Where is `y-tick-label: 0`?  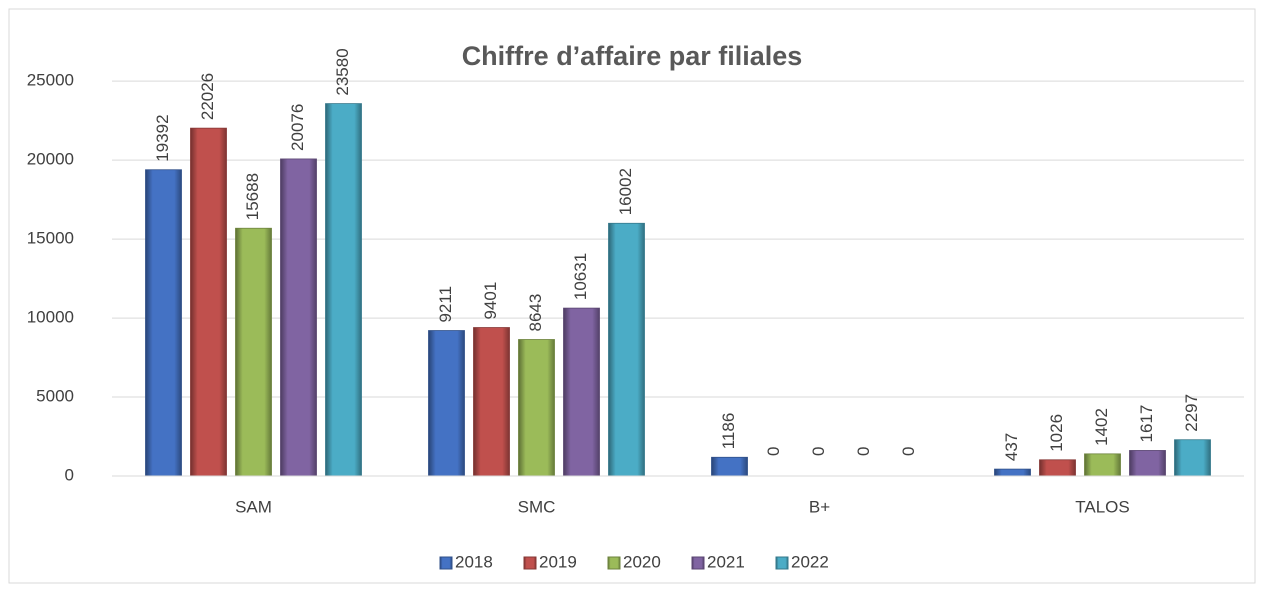
y-tick-label: 0 is located at coordinates (69, 474).